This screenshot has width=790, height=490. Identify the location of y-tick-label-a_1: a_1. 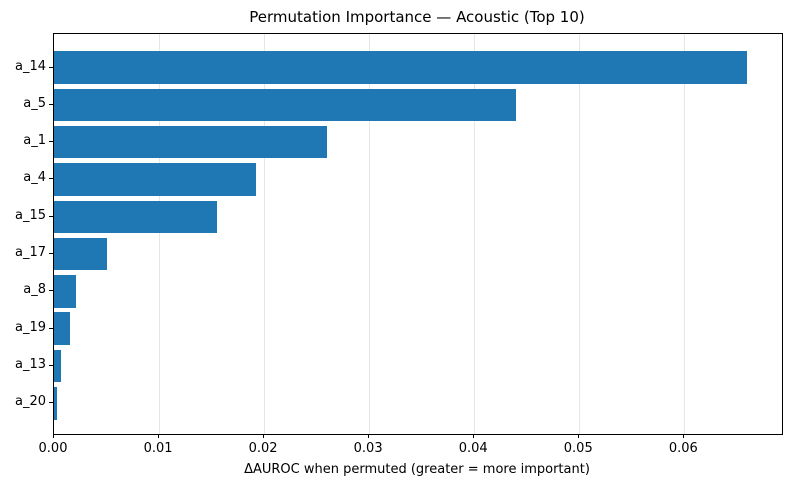
(34, 141).